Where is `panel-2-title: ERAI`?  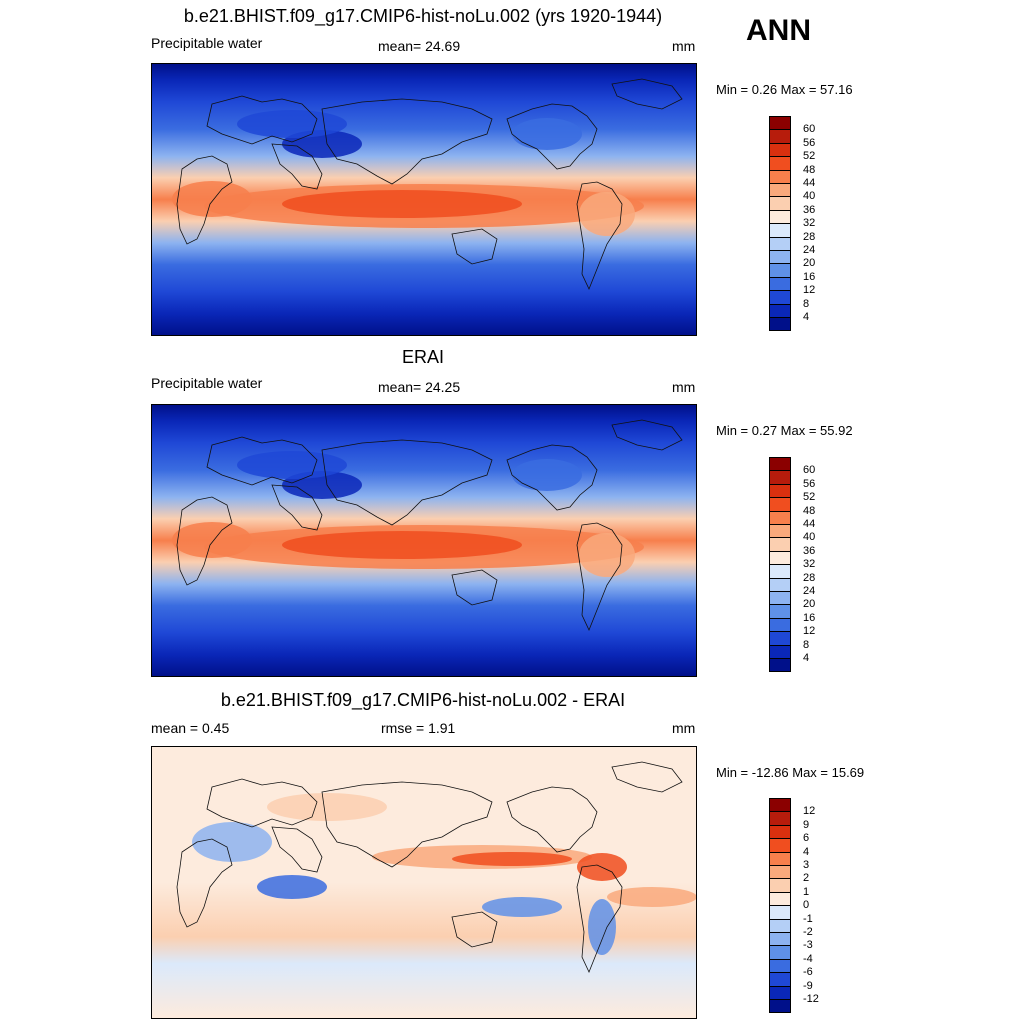 panel-2-title: ERAI is located at coordinates (422, 357).